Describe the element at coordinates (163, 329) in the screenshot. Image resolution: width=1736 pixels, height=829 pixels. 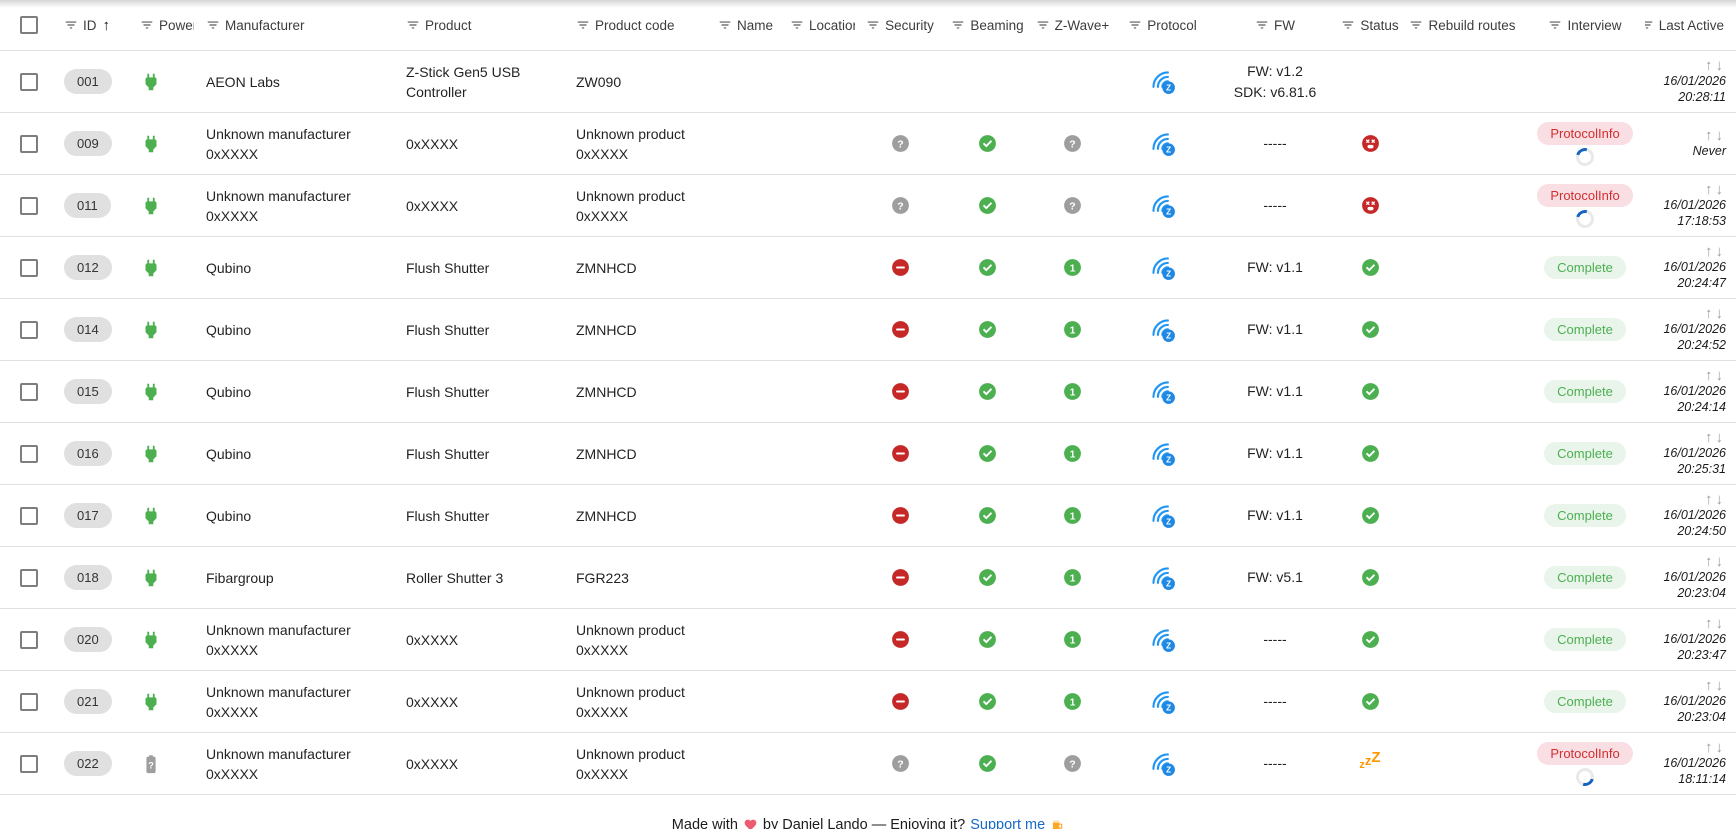
I see `power-source-cell` at that location.